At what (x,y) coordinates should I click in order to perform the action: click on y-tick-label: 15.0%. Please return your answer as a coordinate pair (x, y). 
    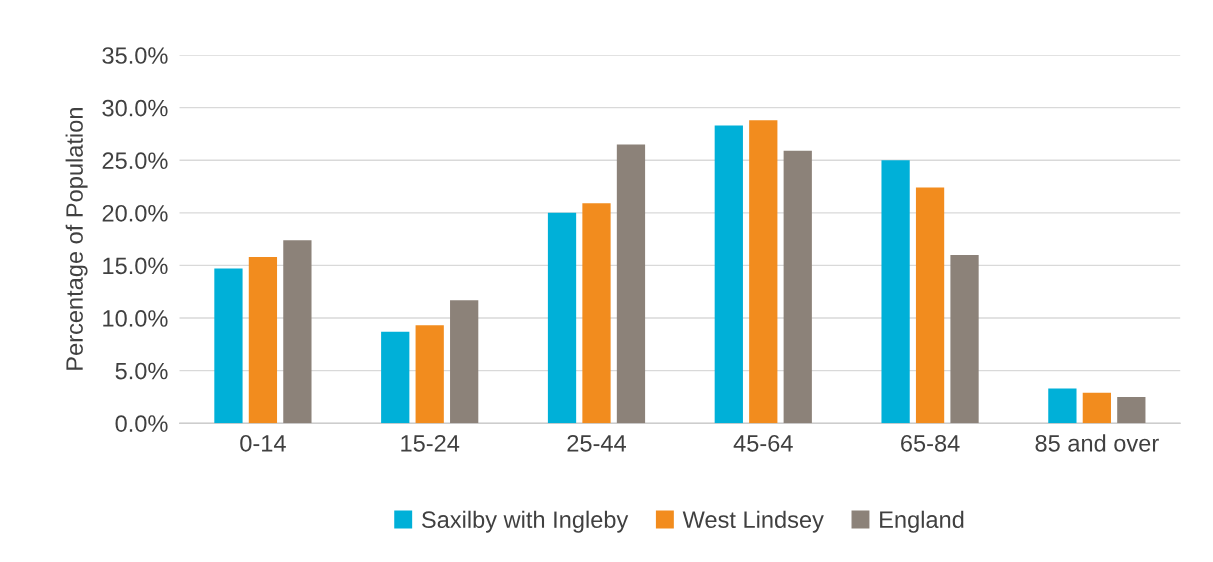
    Looking at the image, I should click on (135, 266).